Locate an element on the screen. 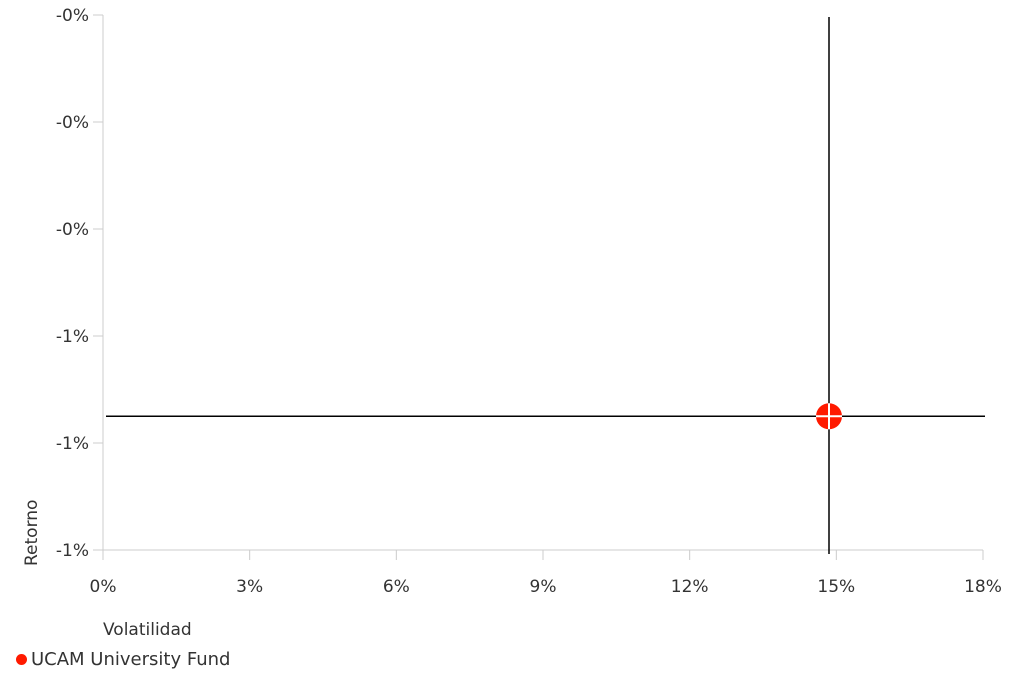  legend-marker-icon is located at coordinates (21, 659).